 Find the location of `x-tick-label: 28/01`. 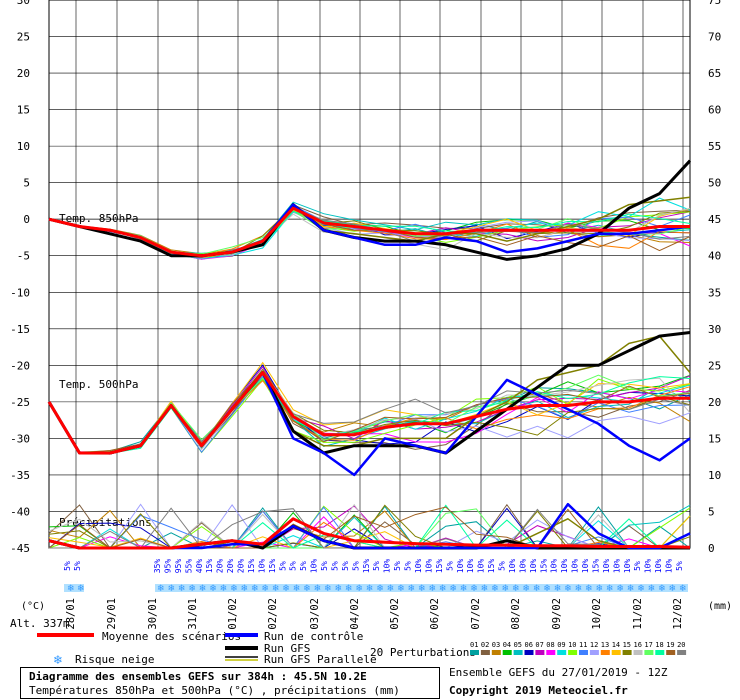

x-tick-label: 28/01 is located at coordinates (71, 614).